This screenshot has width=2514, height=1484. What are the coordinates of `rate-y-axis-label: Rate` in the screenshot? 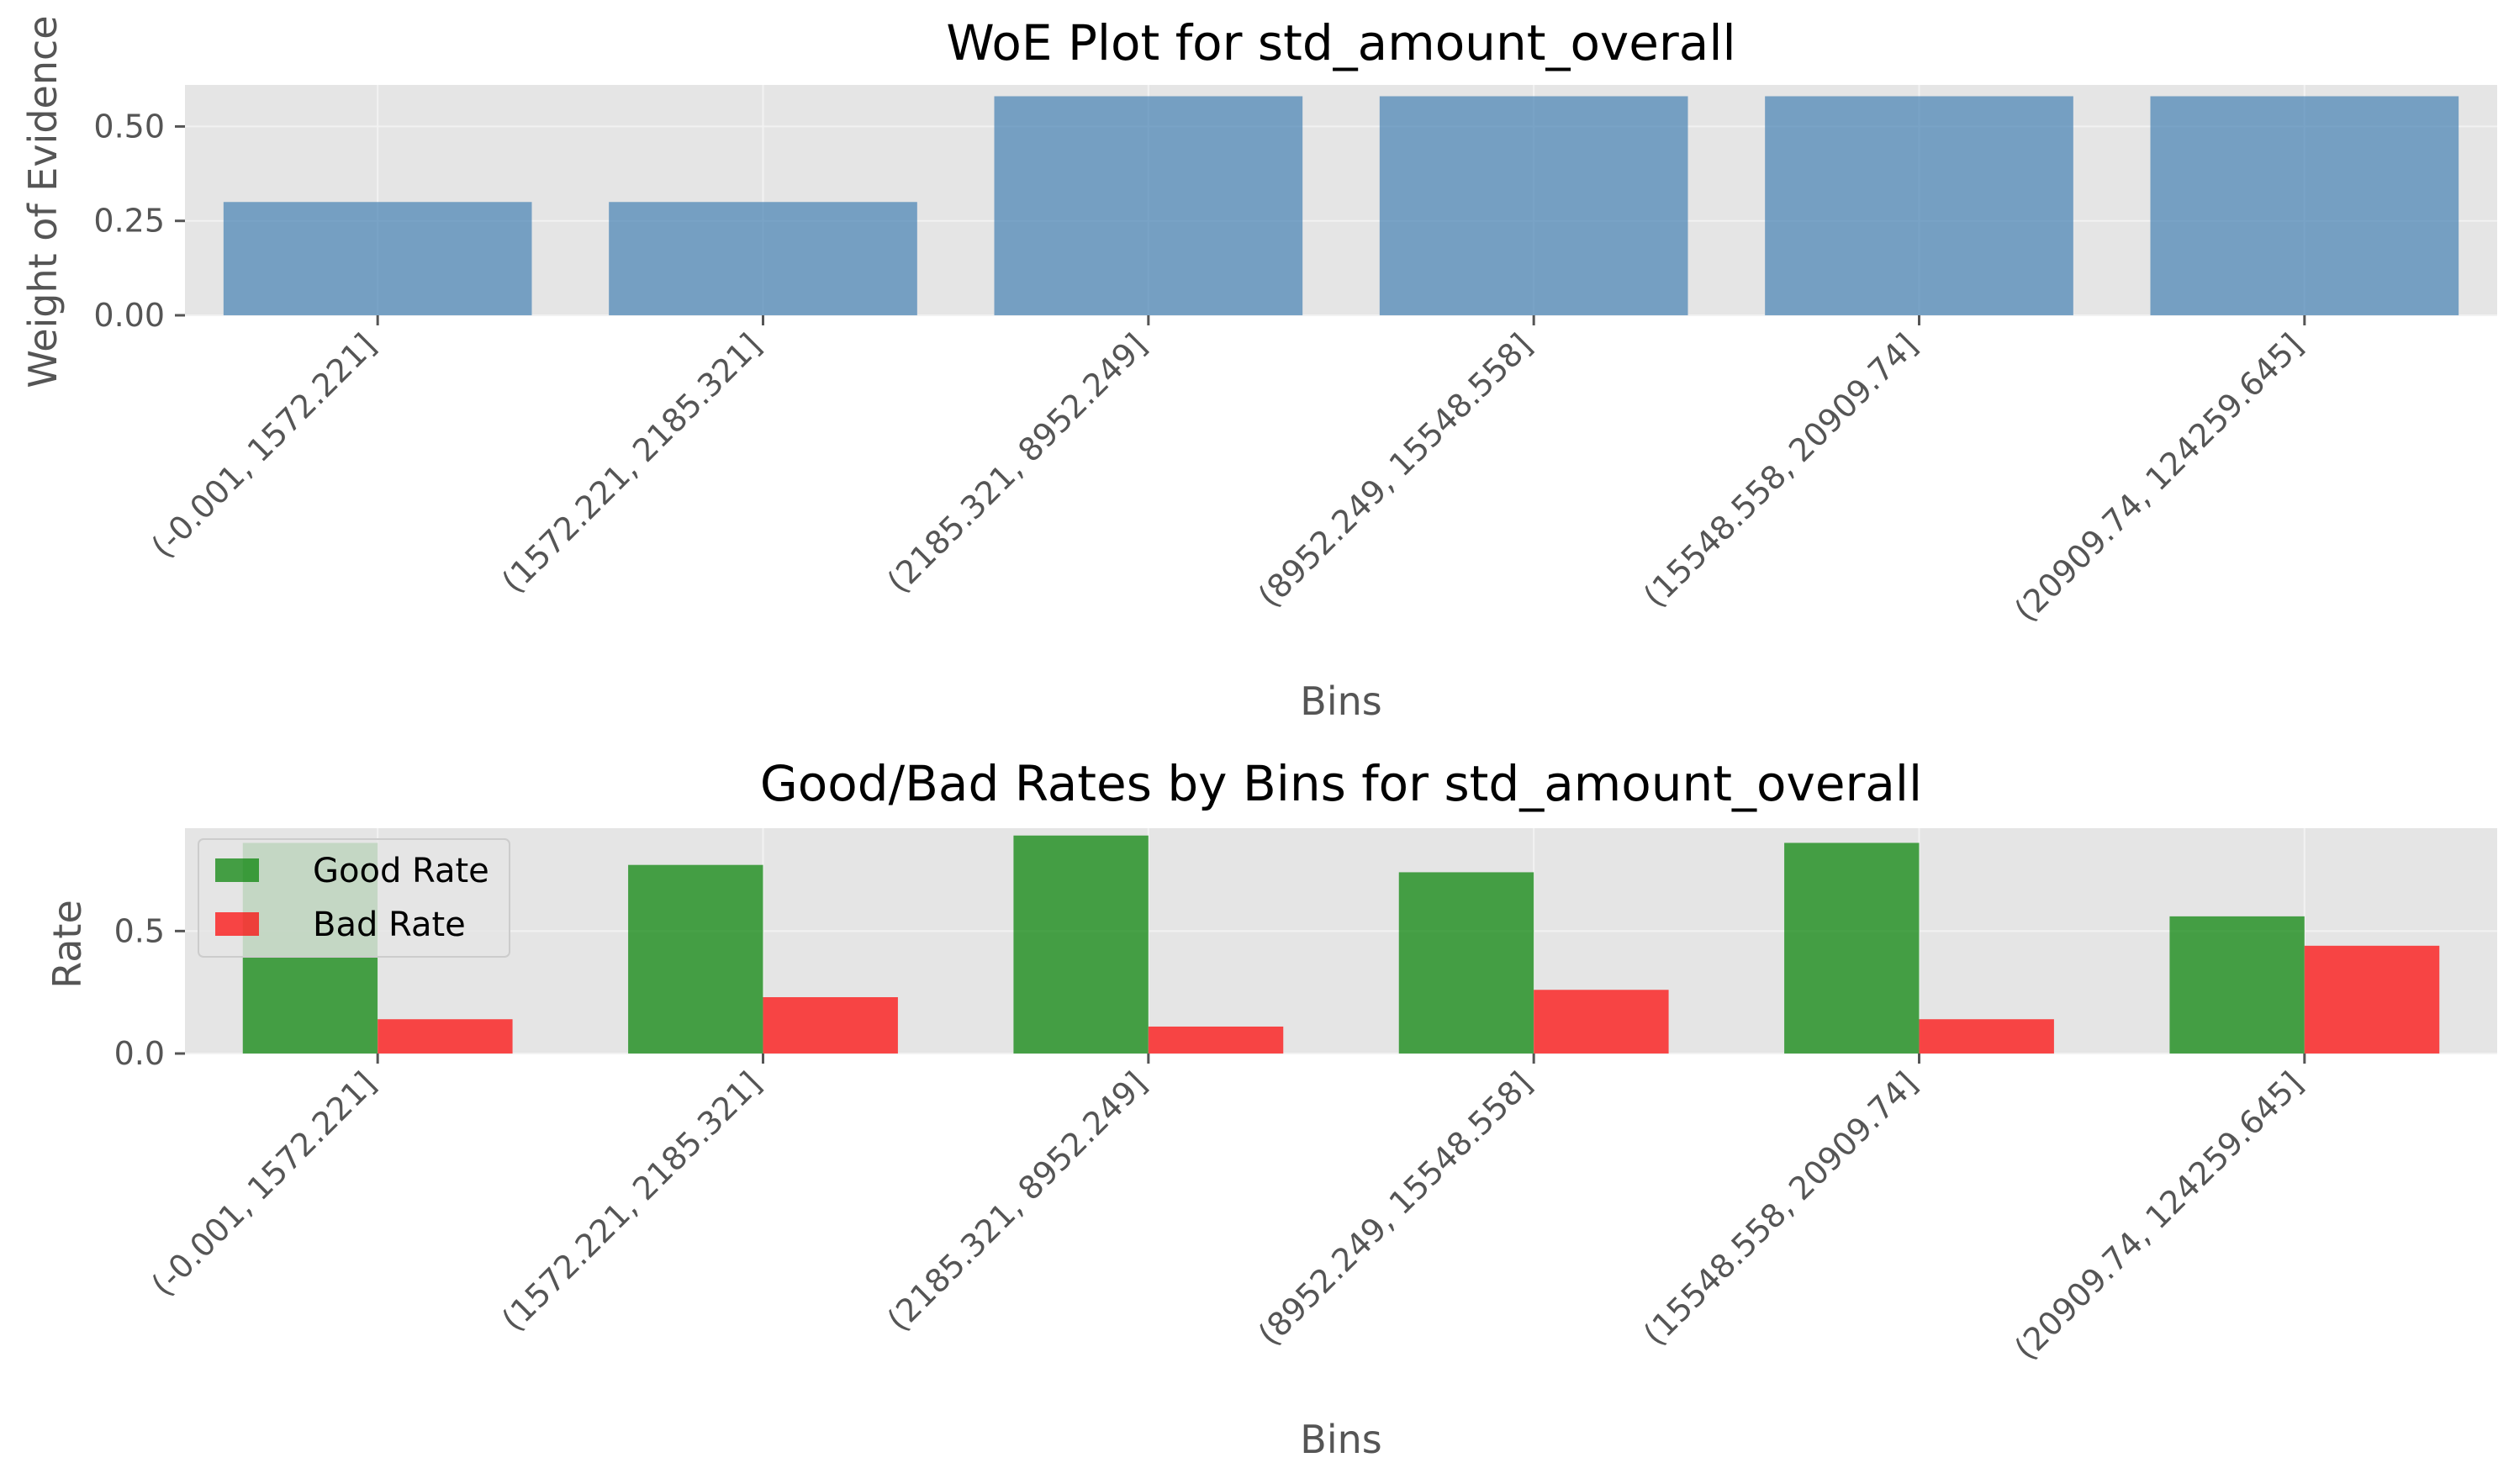 It's located at (67, 944).